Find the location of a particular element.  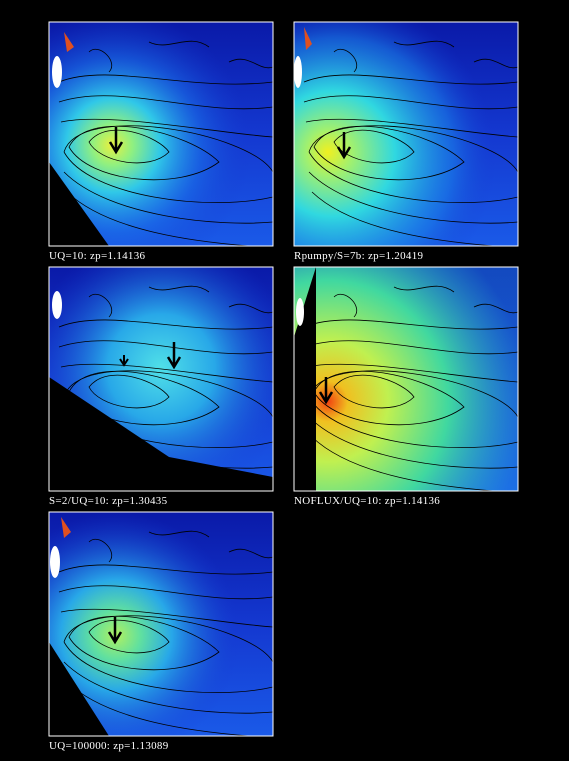

caption: UQ=10: zp=1.14136 is located at coordinates (97, 256).